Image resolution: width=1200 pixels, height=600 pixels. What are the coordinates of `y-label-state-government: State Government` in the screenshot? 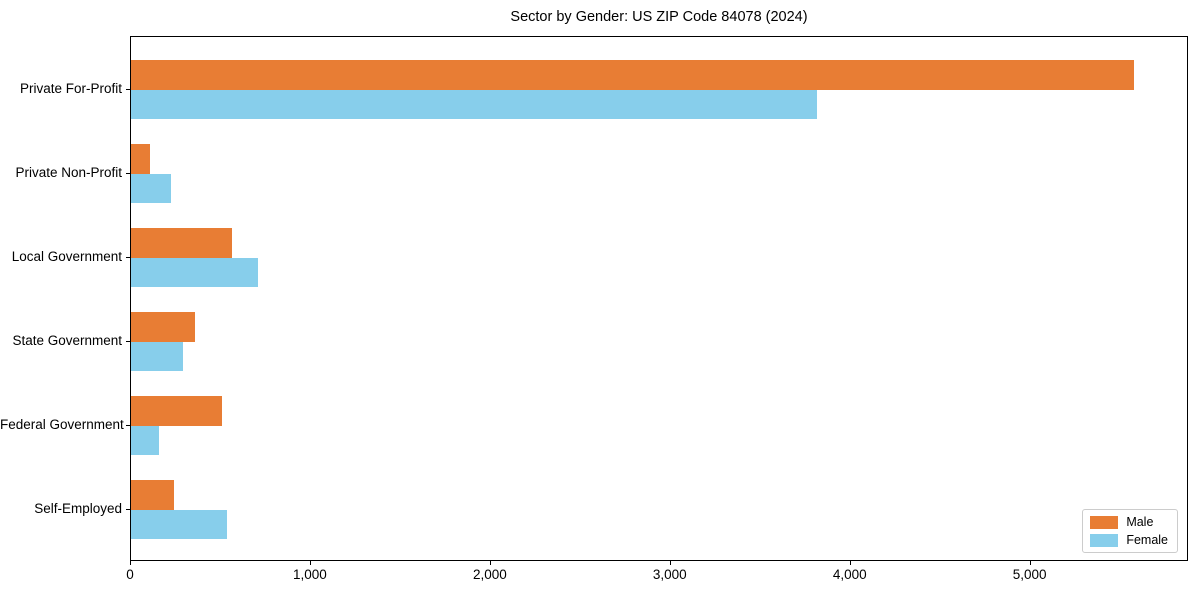 It's located at (67, 340).